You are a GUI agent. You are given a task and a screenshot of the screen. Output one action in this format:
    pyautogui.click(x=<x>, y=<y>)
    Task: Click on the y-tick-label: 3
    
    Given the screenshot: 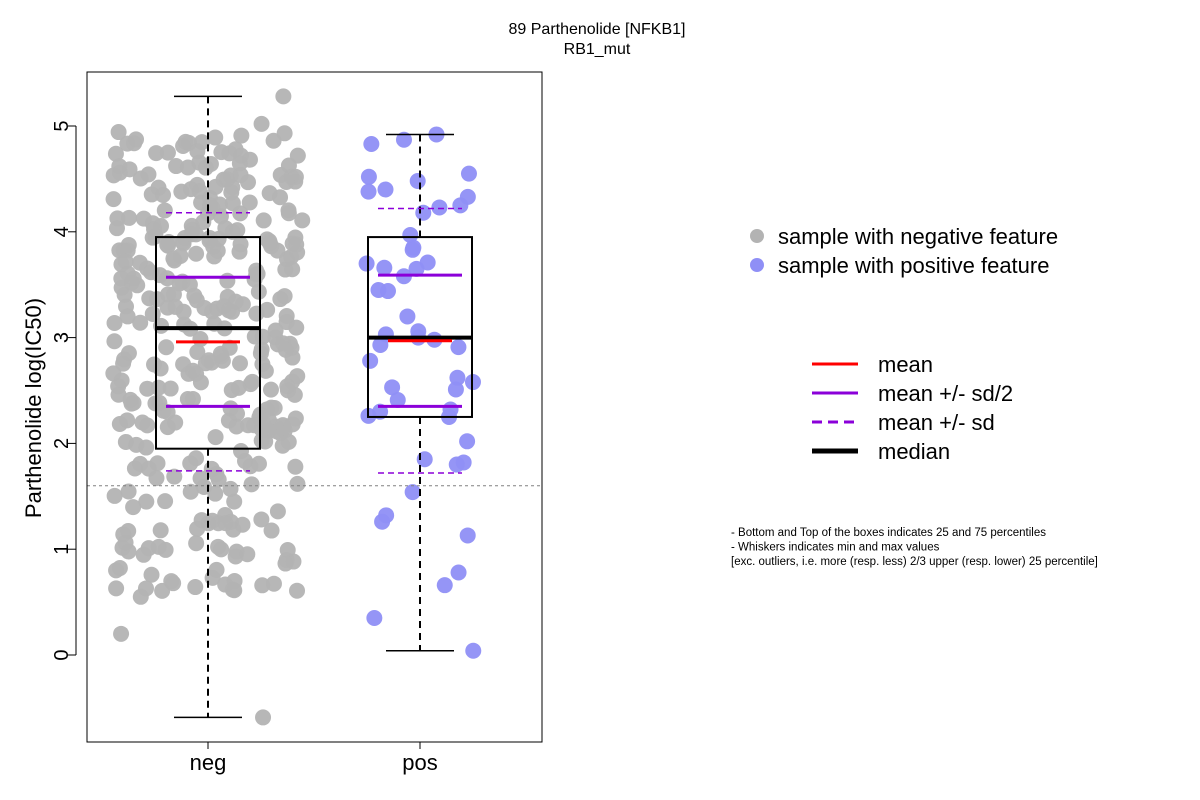 What is the action you would take?
    pyautogui.click(x=62, y=337)
    